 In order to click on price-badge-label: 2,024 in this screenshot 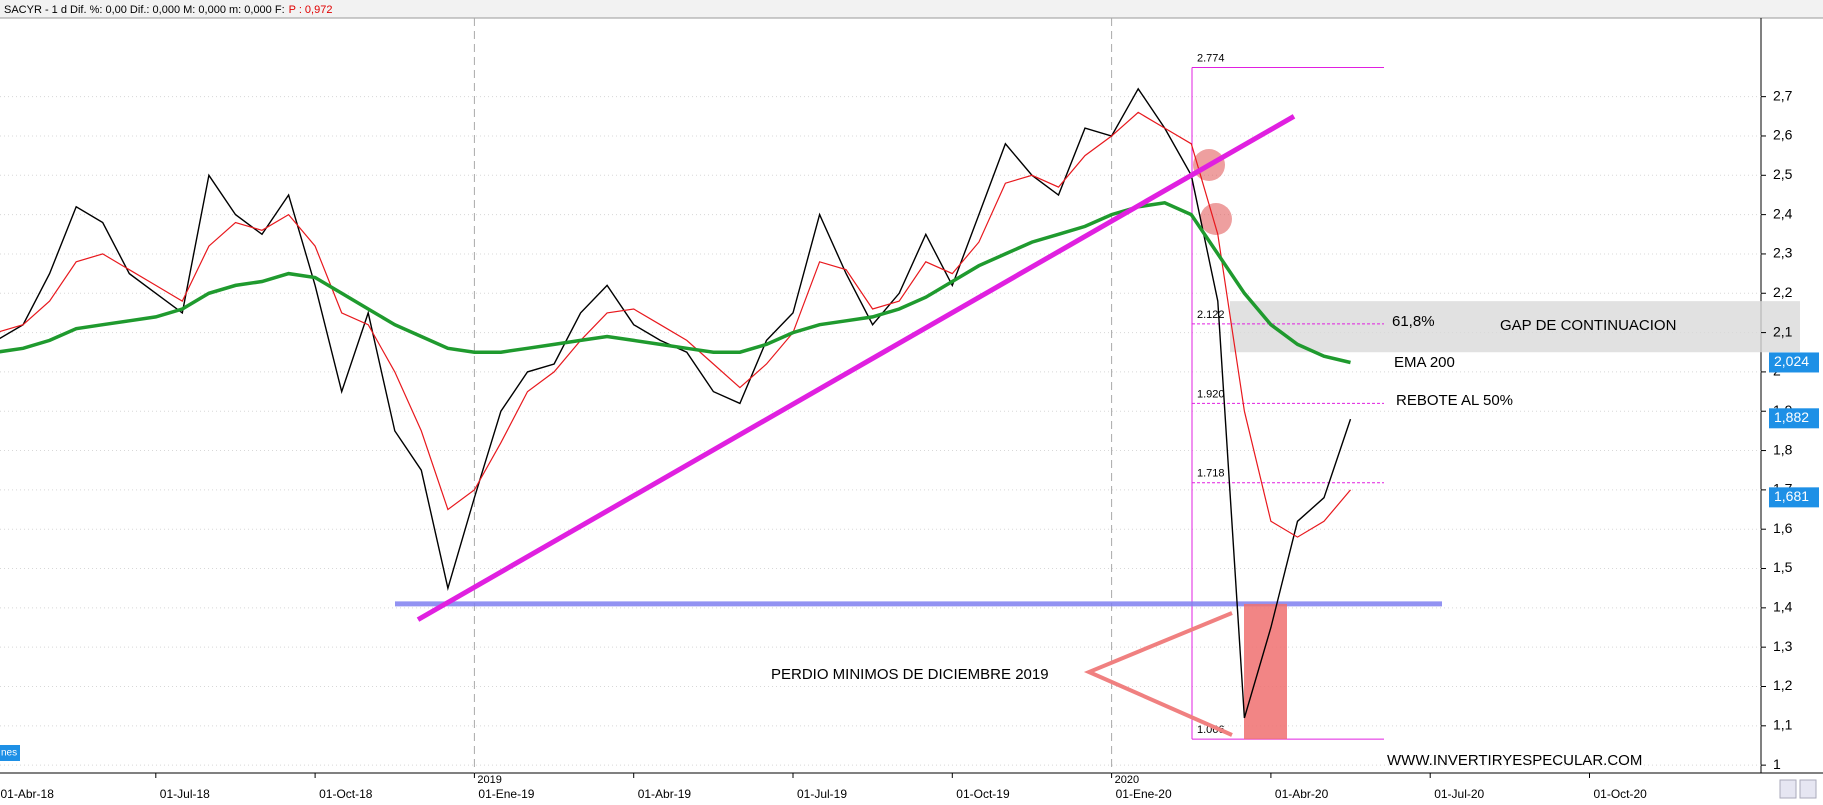, I will do `click(1791, 361)`.